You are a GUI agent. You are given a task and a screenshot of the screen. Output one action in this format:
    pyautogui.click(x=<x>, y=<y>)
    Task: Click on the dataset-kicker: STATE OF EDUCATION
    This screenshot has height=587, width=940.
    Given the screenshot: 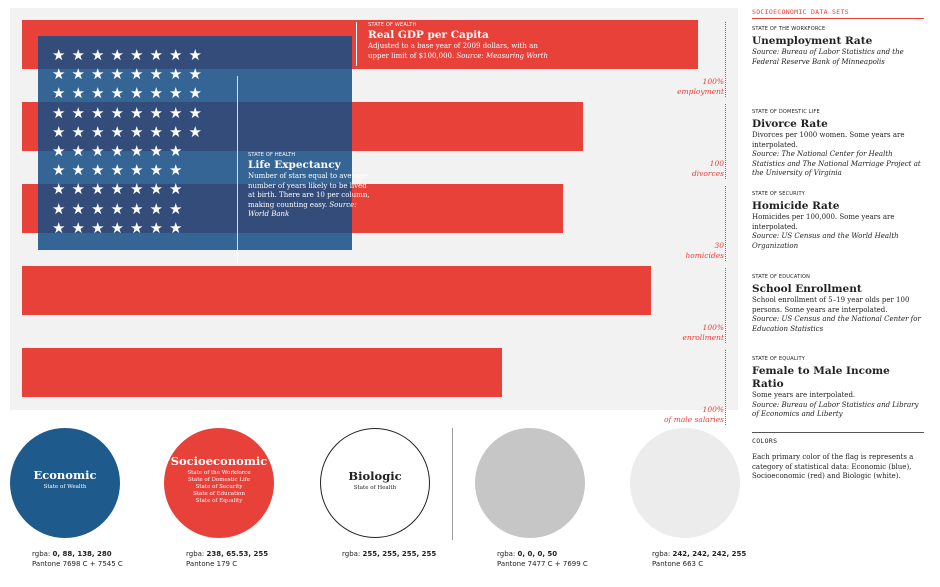 What is the action you would take?
    pyautogui.click(x=781, y=277)
    